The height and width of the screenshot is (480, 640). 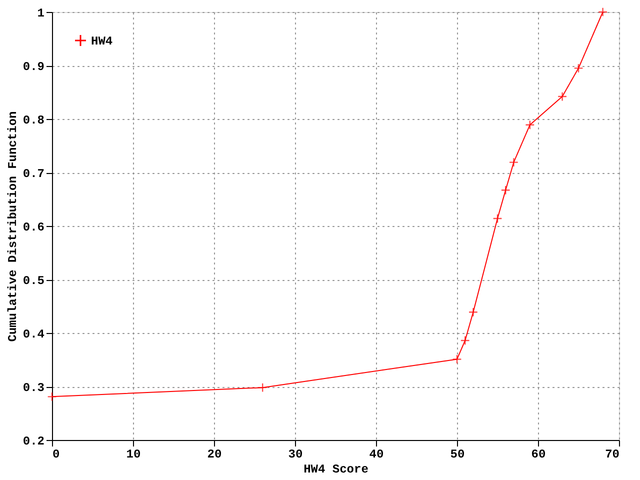 What do you see at coordinates (33, 227) in the screenshot?
I see `y-tick-label: 0.6` at bounding box center [33, 227].